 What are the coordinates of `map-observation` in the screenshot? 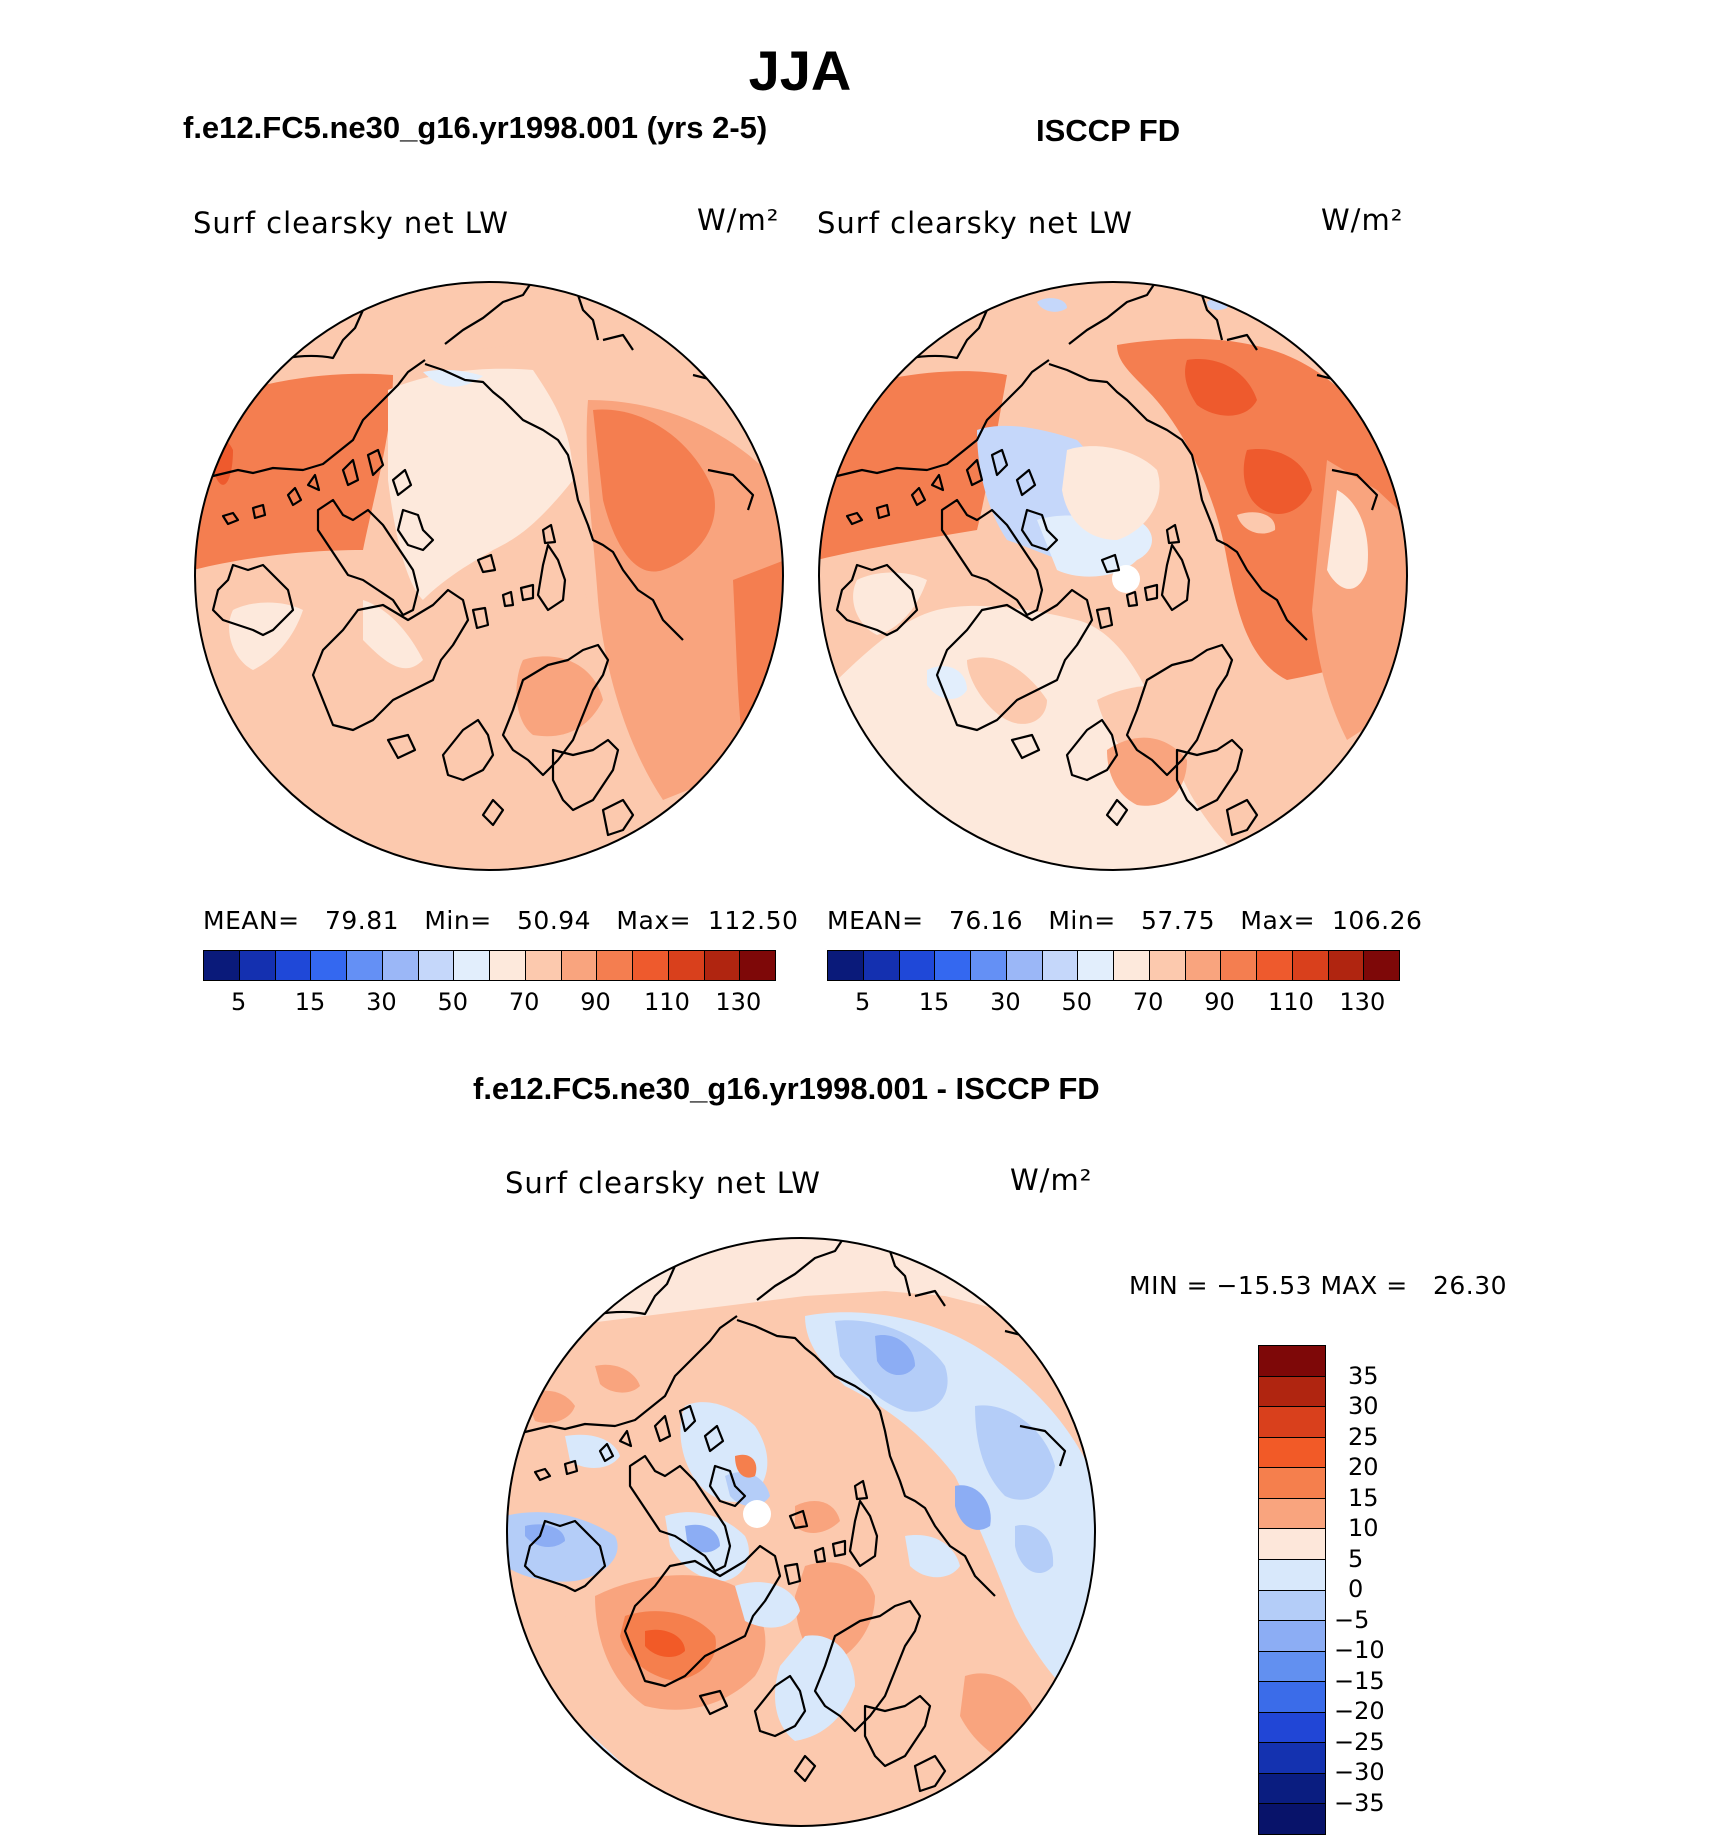 It's located at (1113, 576).